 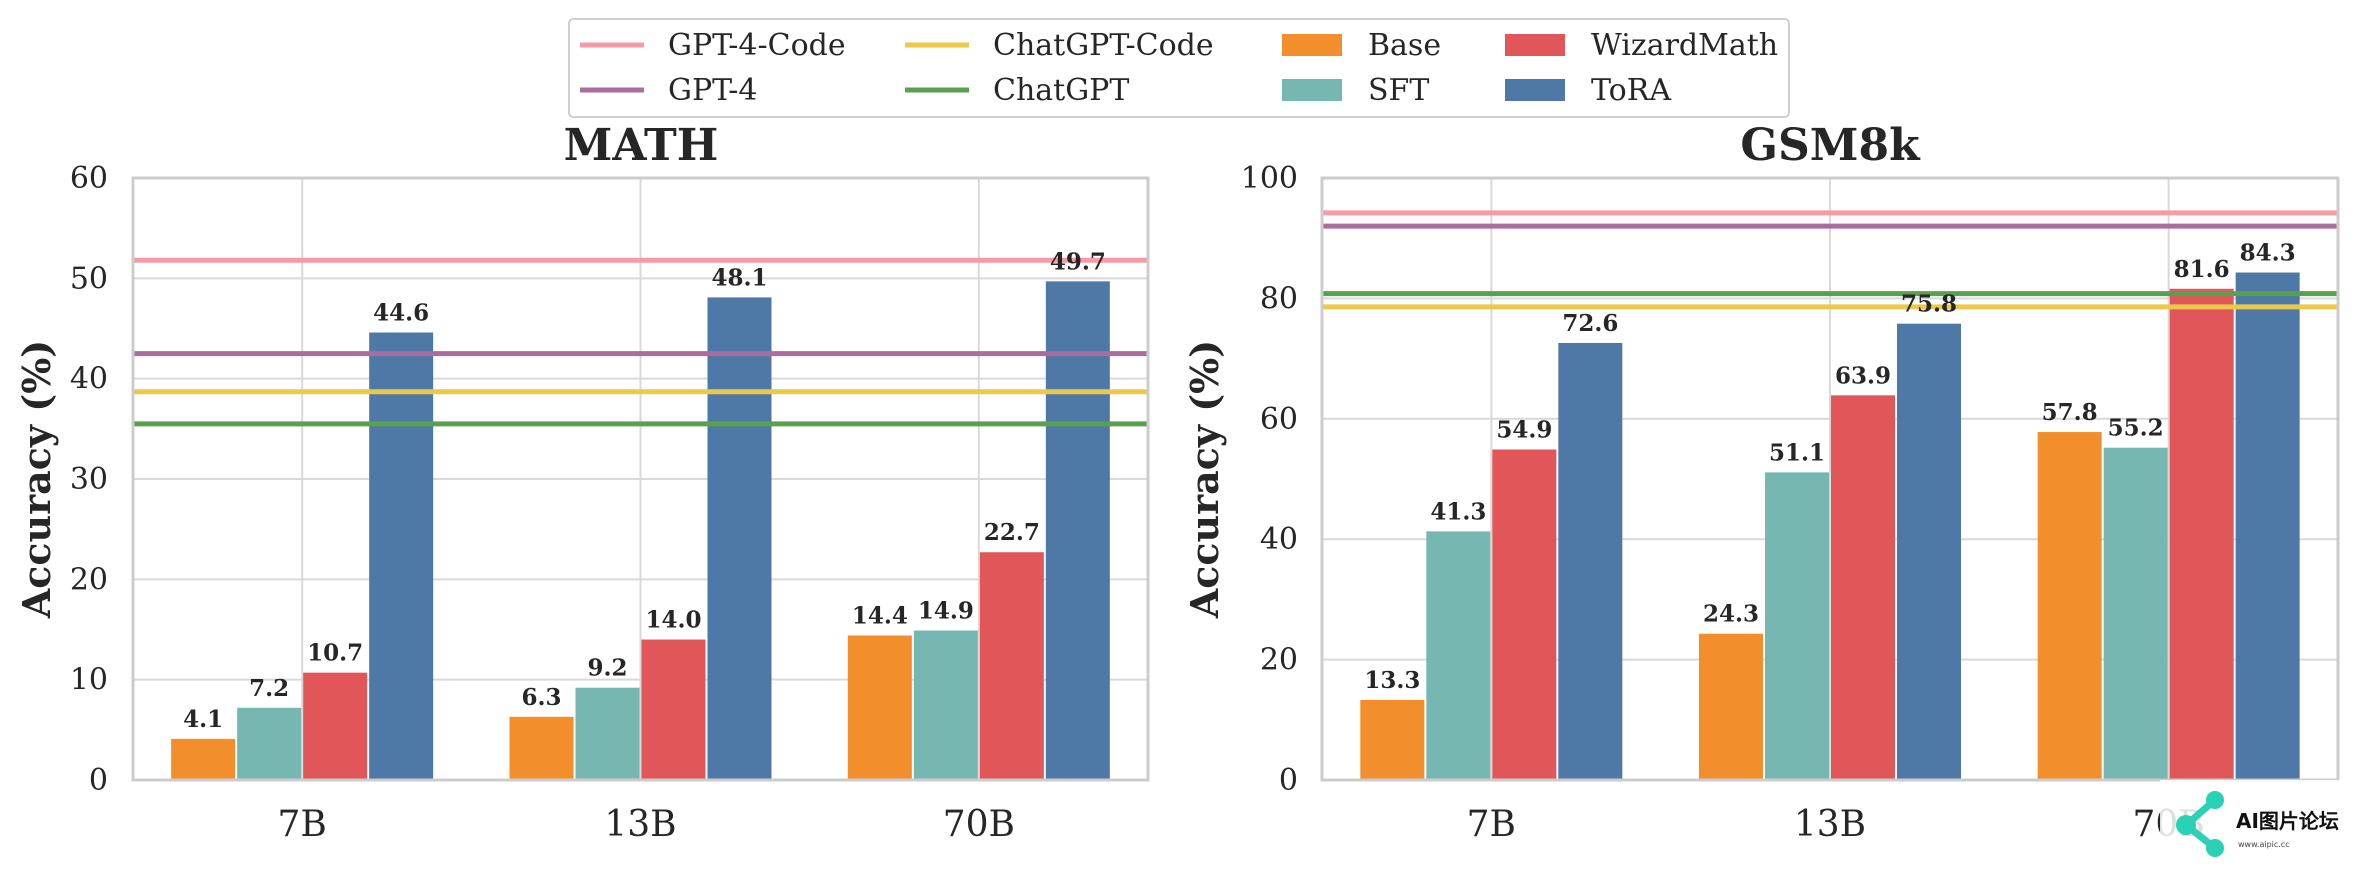 What do you see at coordinates (2287, 821) in the screenshot?
I see `watermark-text: AI图片论坛` at bounding box center [2287, 821].